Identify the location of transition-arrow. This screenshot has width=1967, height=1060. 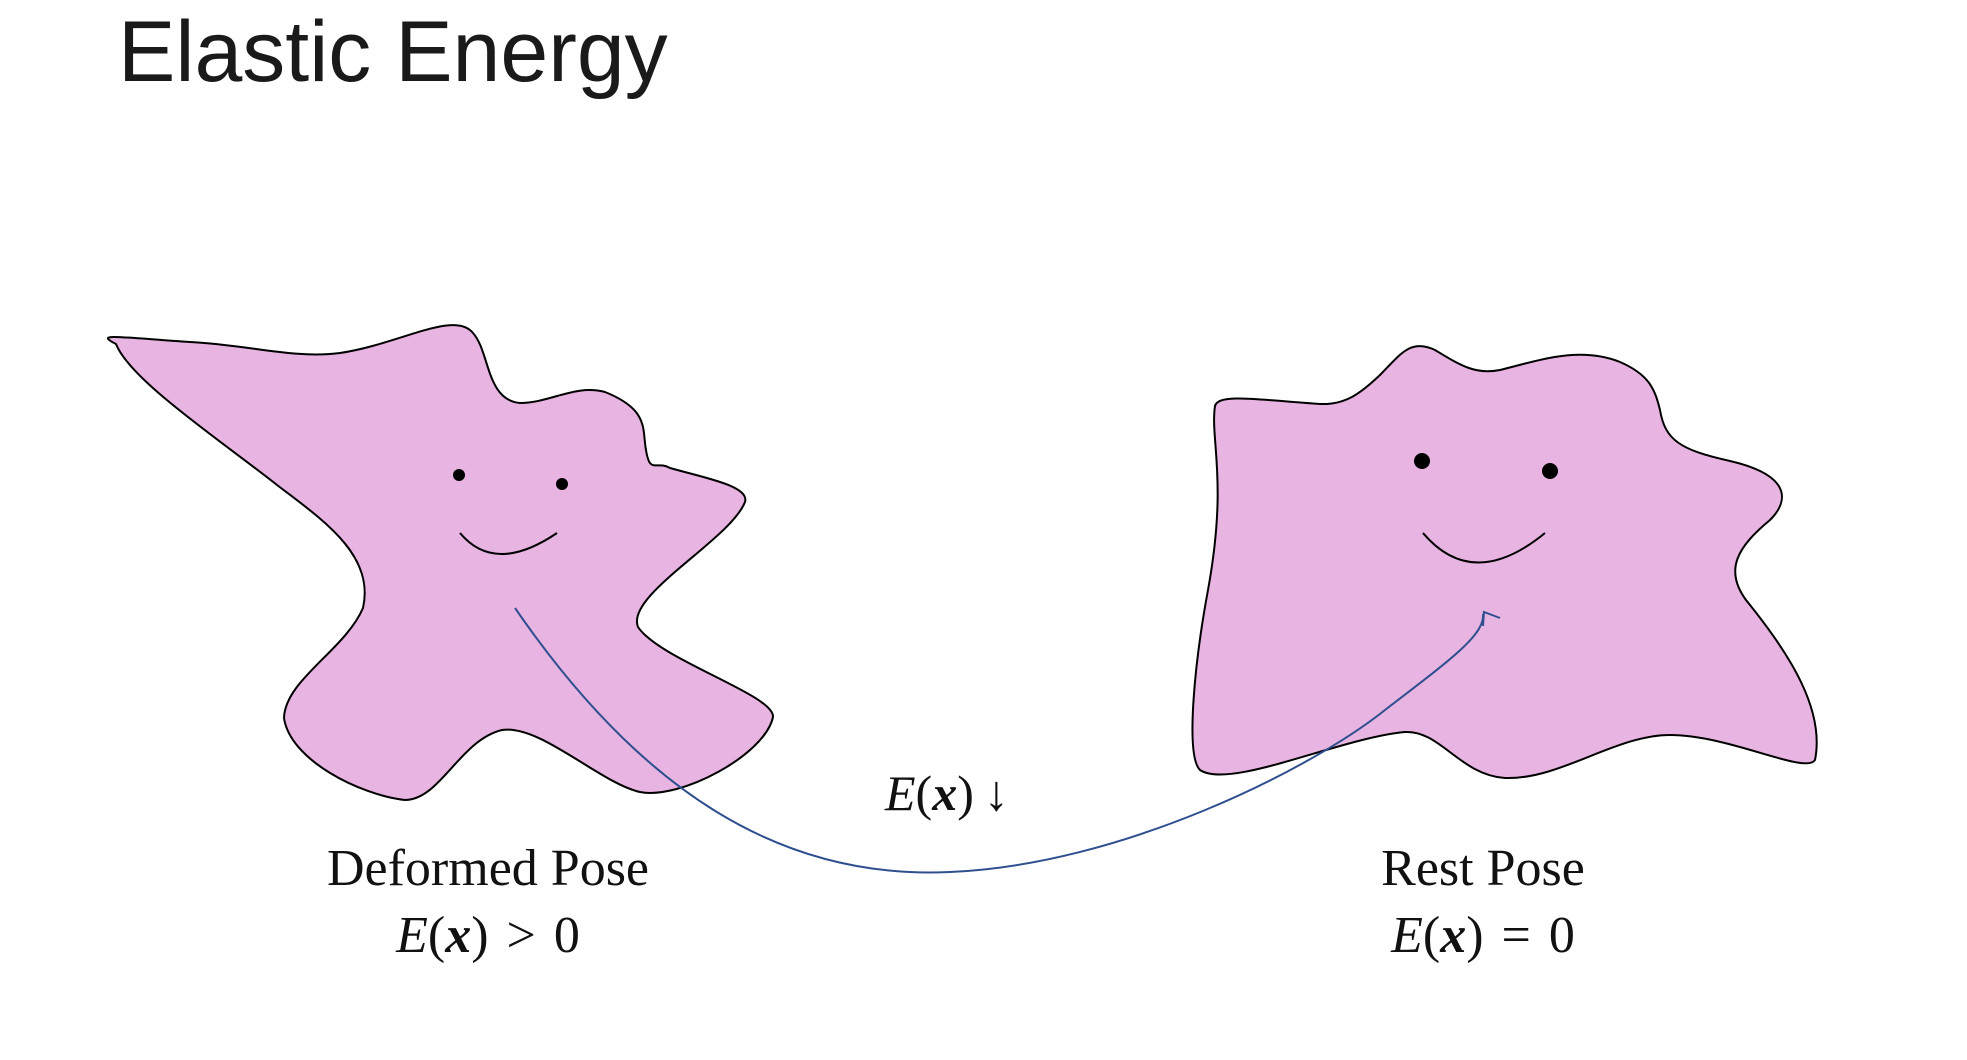
(1007, 740).